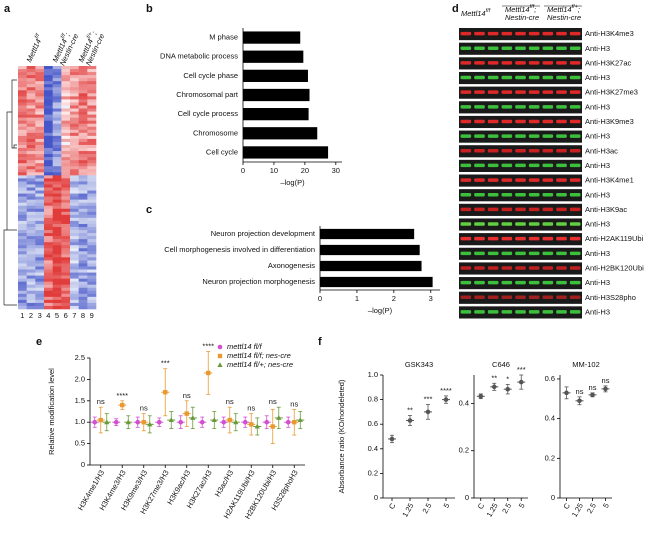 Image resolution: width=650 pixels, height=553 pixels. Describe the element at coordinates (550, 418) in the screenshot. I see `y-tick-label: 0.4` at that location.